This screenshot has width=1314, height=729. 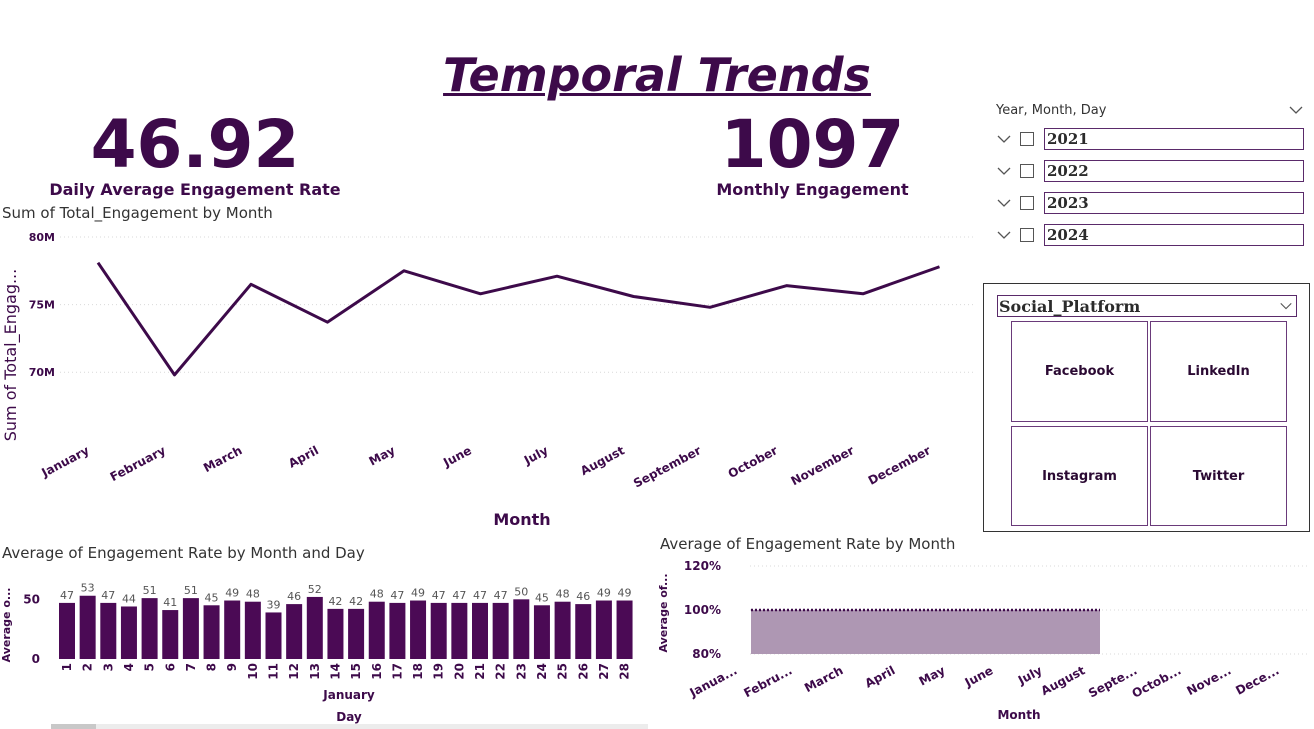 I want to click on x-tick-label: 24, so click(x=542, y=671).